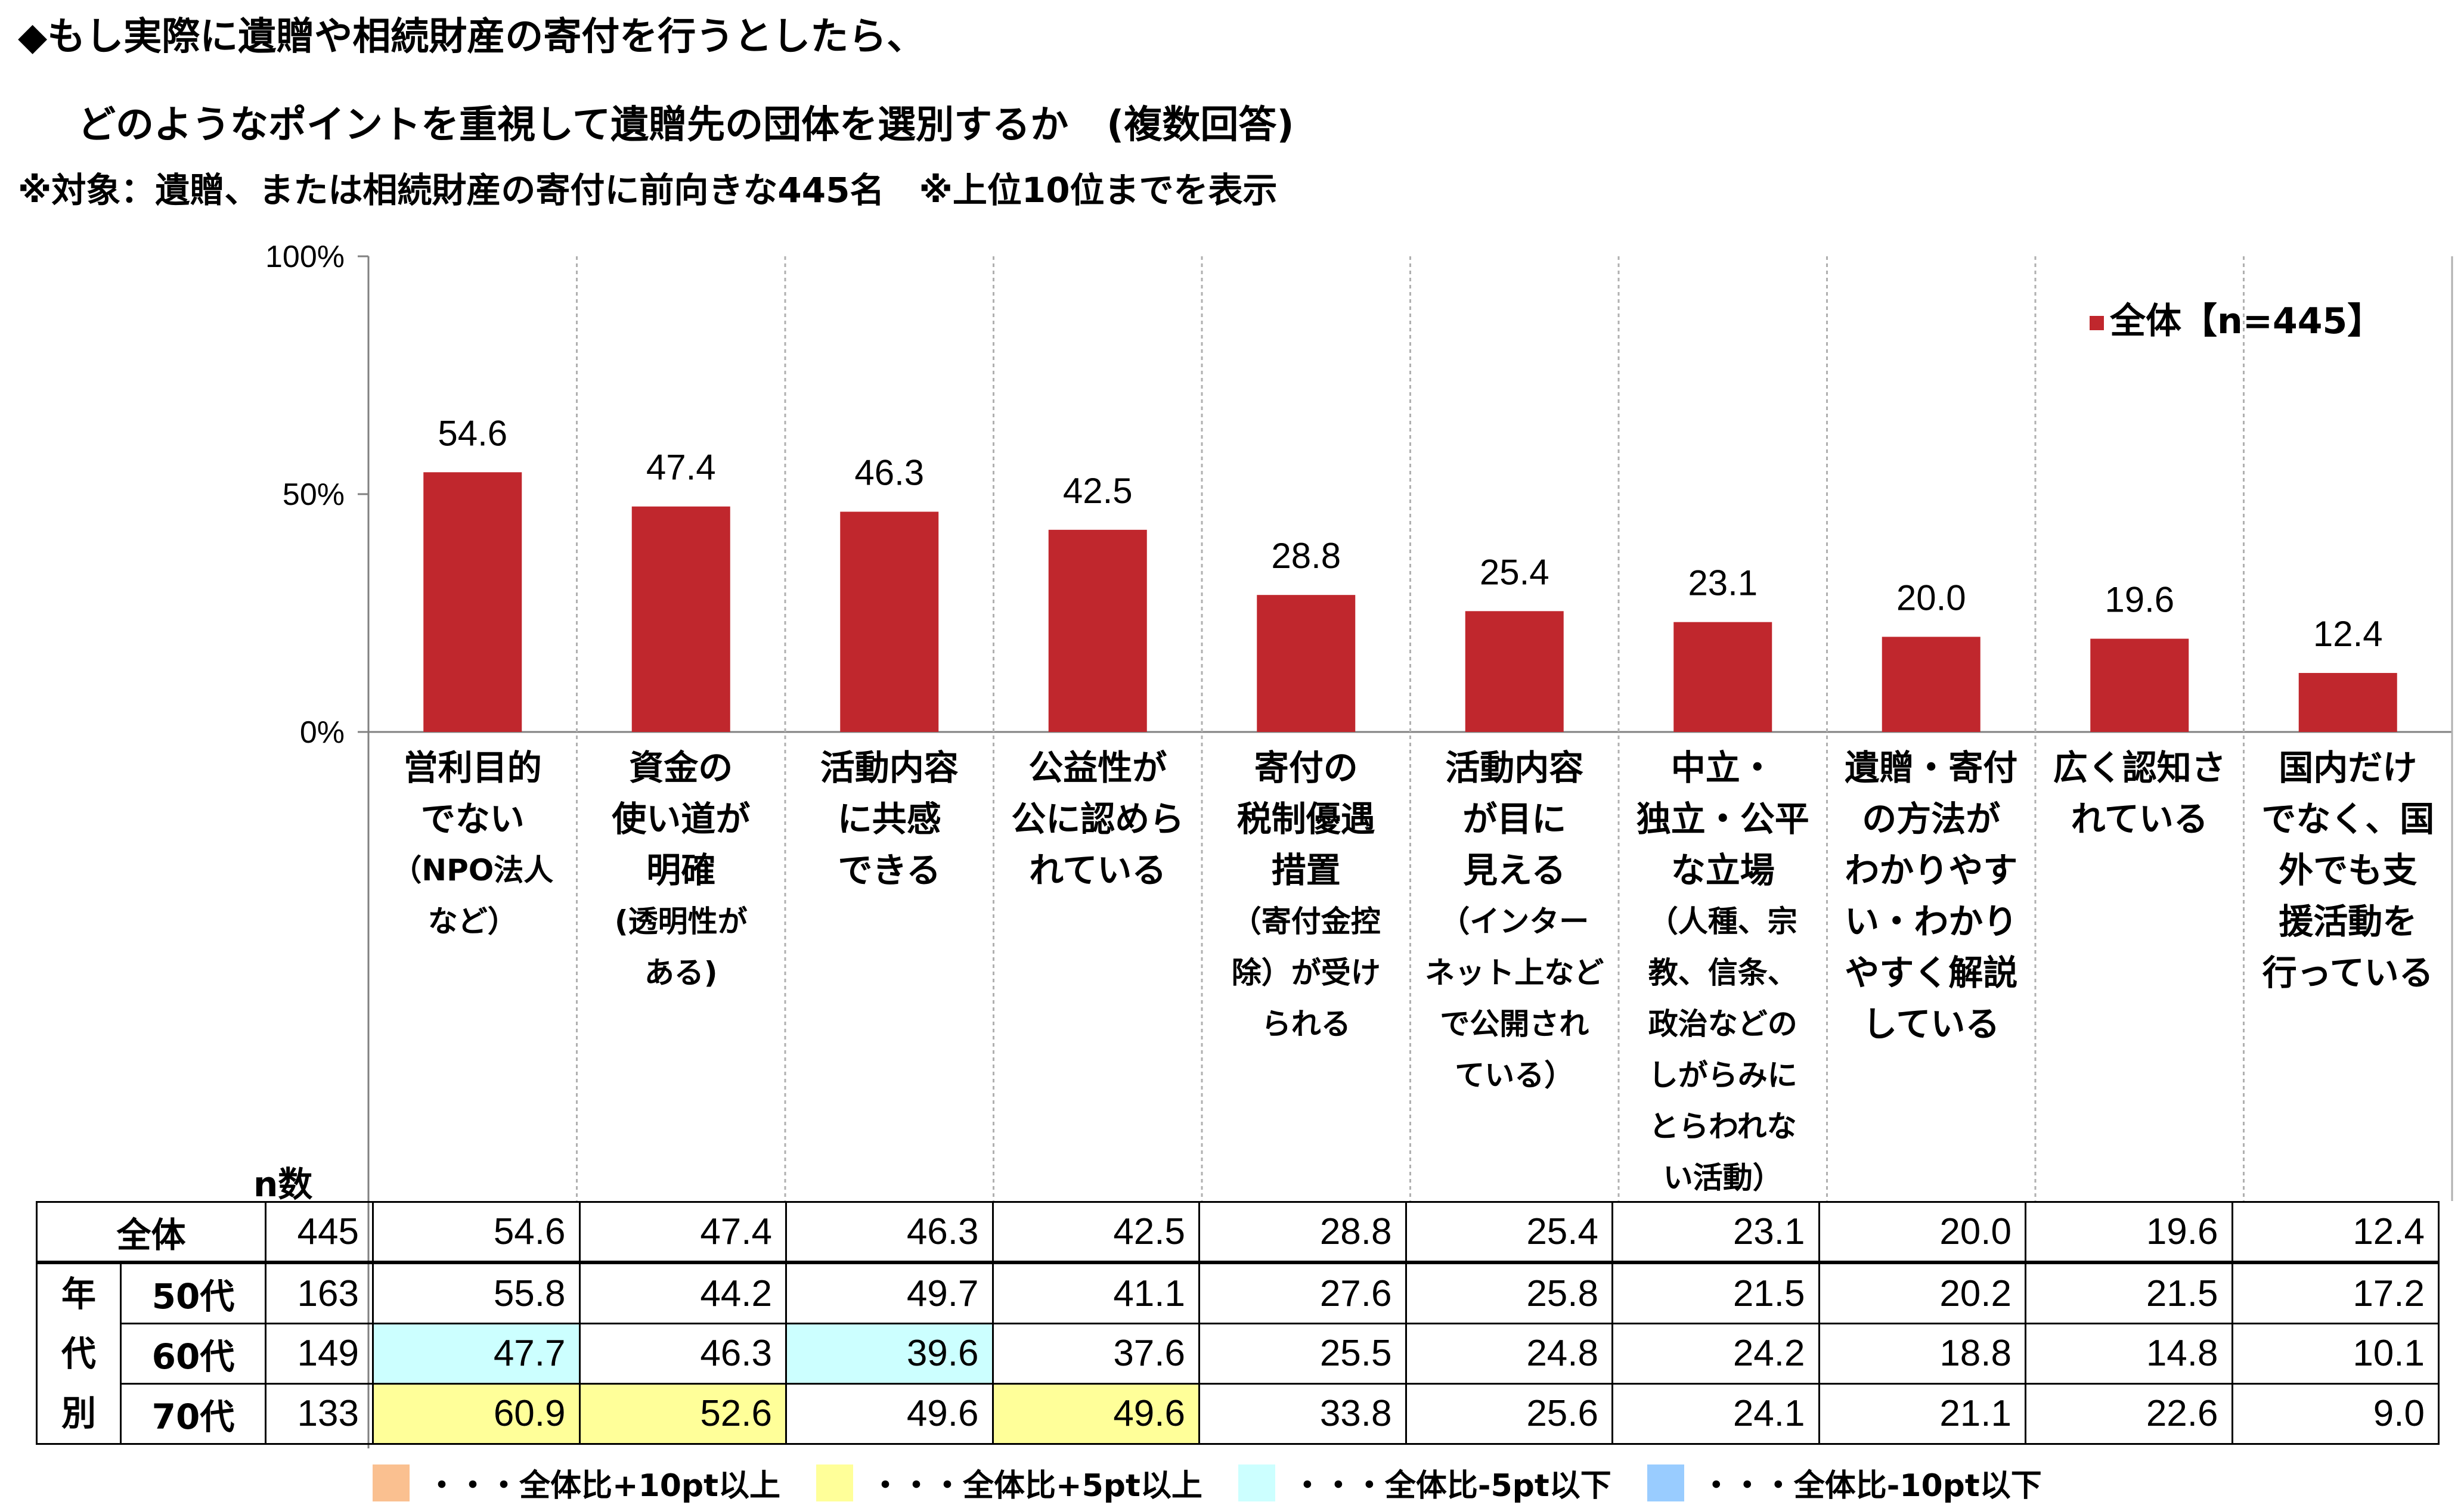 This screenshot has height=1508, width=2464. Describe the element at coordinates (1306, 818) in the screenshot. I see `category-main-text: 寄付の 税制優遇 措置` at that location.